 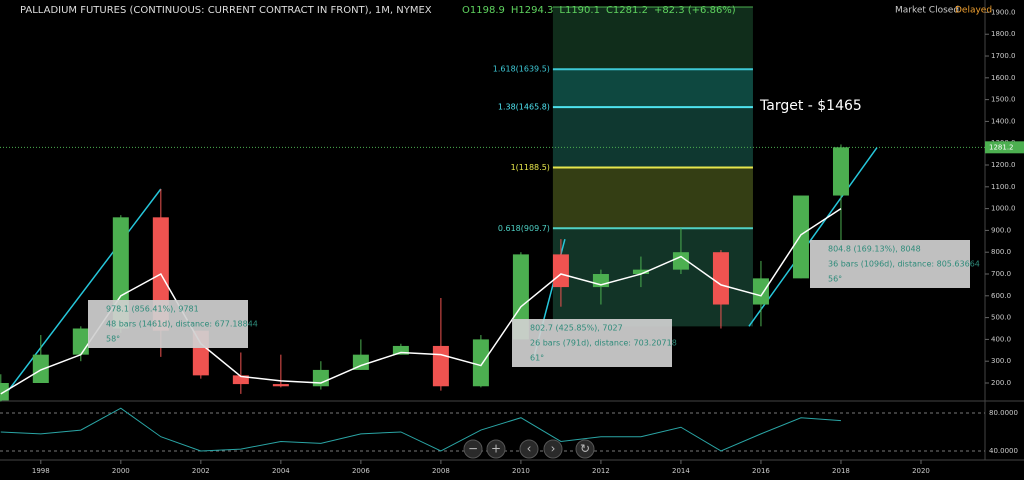 I want to click on x-tick-label: 2014, so click(x=681, y=471).